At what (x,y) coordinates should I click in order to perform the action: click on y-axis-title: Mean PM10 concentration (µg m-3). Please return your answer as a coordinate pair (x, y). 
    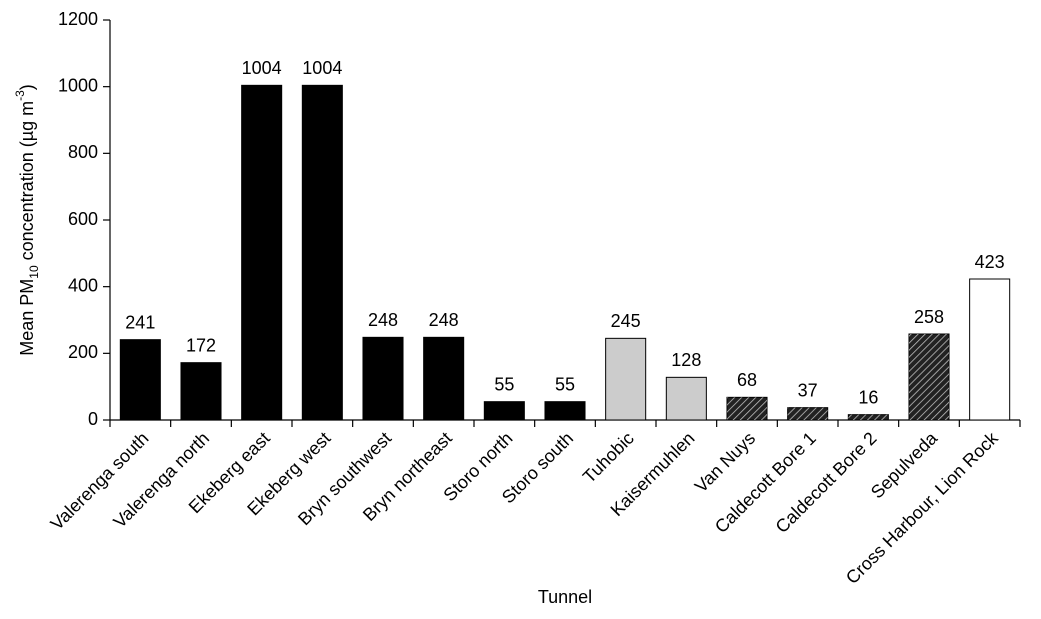
    Looking at the image, I should click on (27, 220).